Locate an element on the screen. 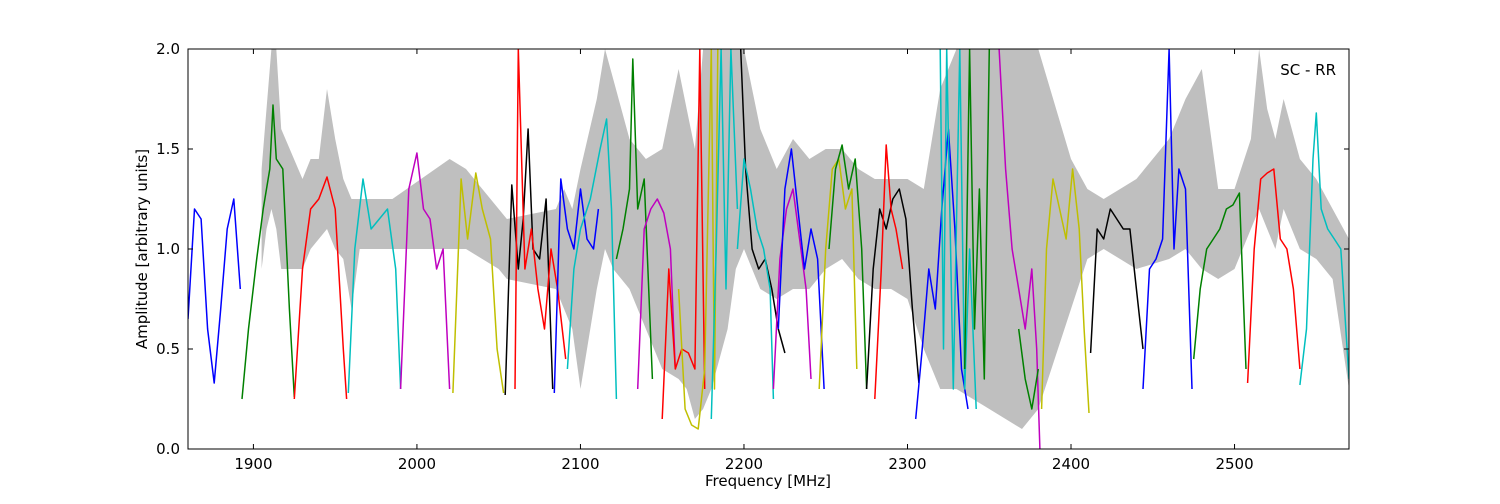 The height and width of the screenshot is (504, 1500). y-tick-label: 0.0 is located at coordinates (168, 449).